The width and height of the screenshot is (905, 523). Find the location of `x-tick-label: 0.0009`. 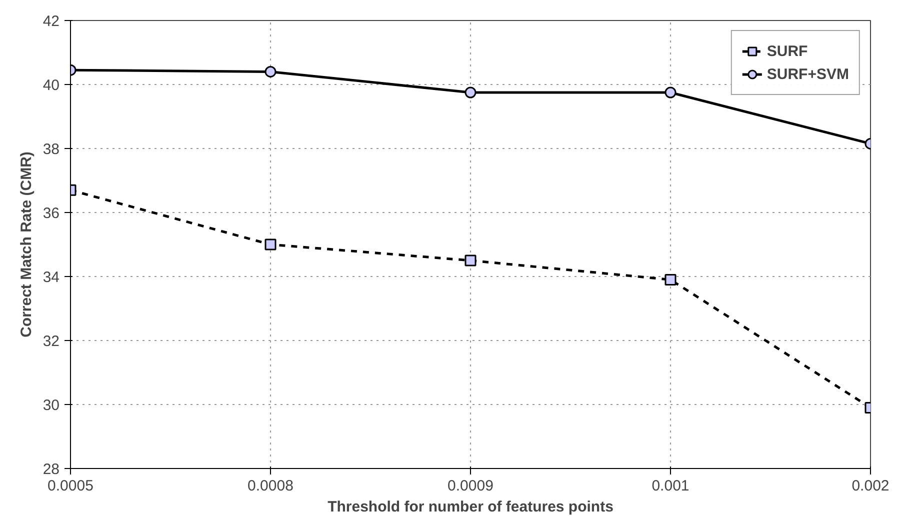

x-tick-label: 0.0009 is located at coordinates (471, 486).